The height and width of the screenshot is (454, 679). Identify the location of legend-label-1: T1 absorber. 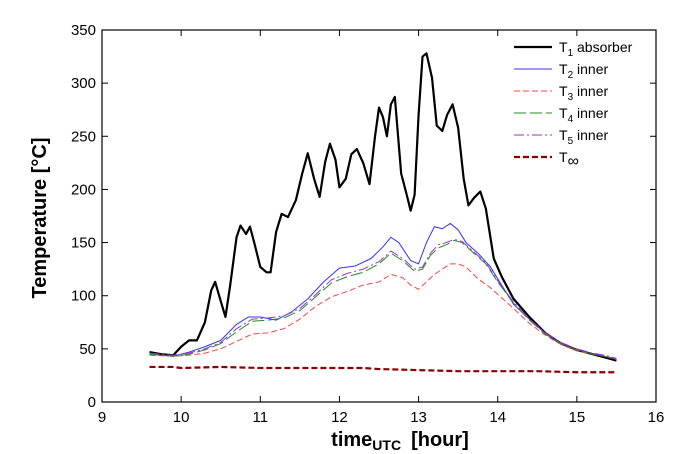
(596, 49).